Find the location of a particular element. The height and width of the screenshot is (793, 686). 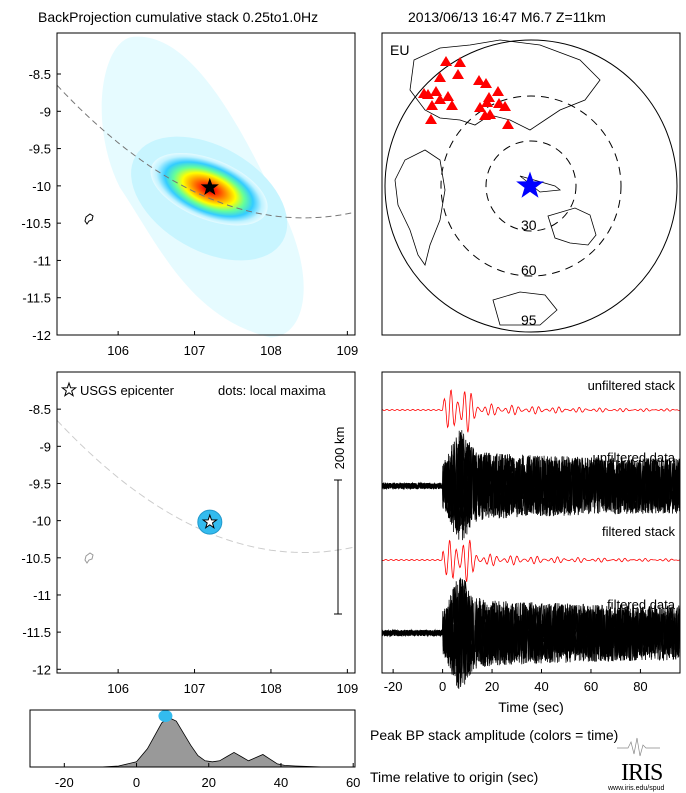

distance-ring is located at coordinates (531, 186).